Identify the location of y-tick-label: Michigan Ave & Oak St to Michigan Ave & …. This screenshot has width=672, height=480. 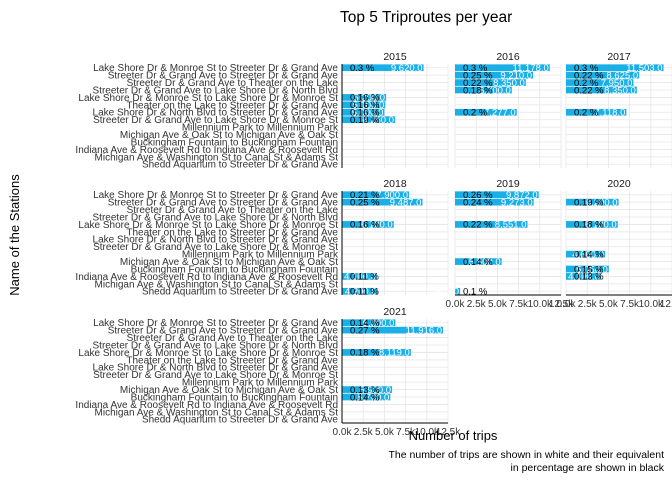
(229, 262).